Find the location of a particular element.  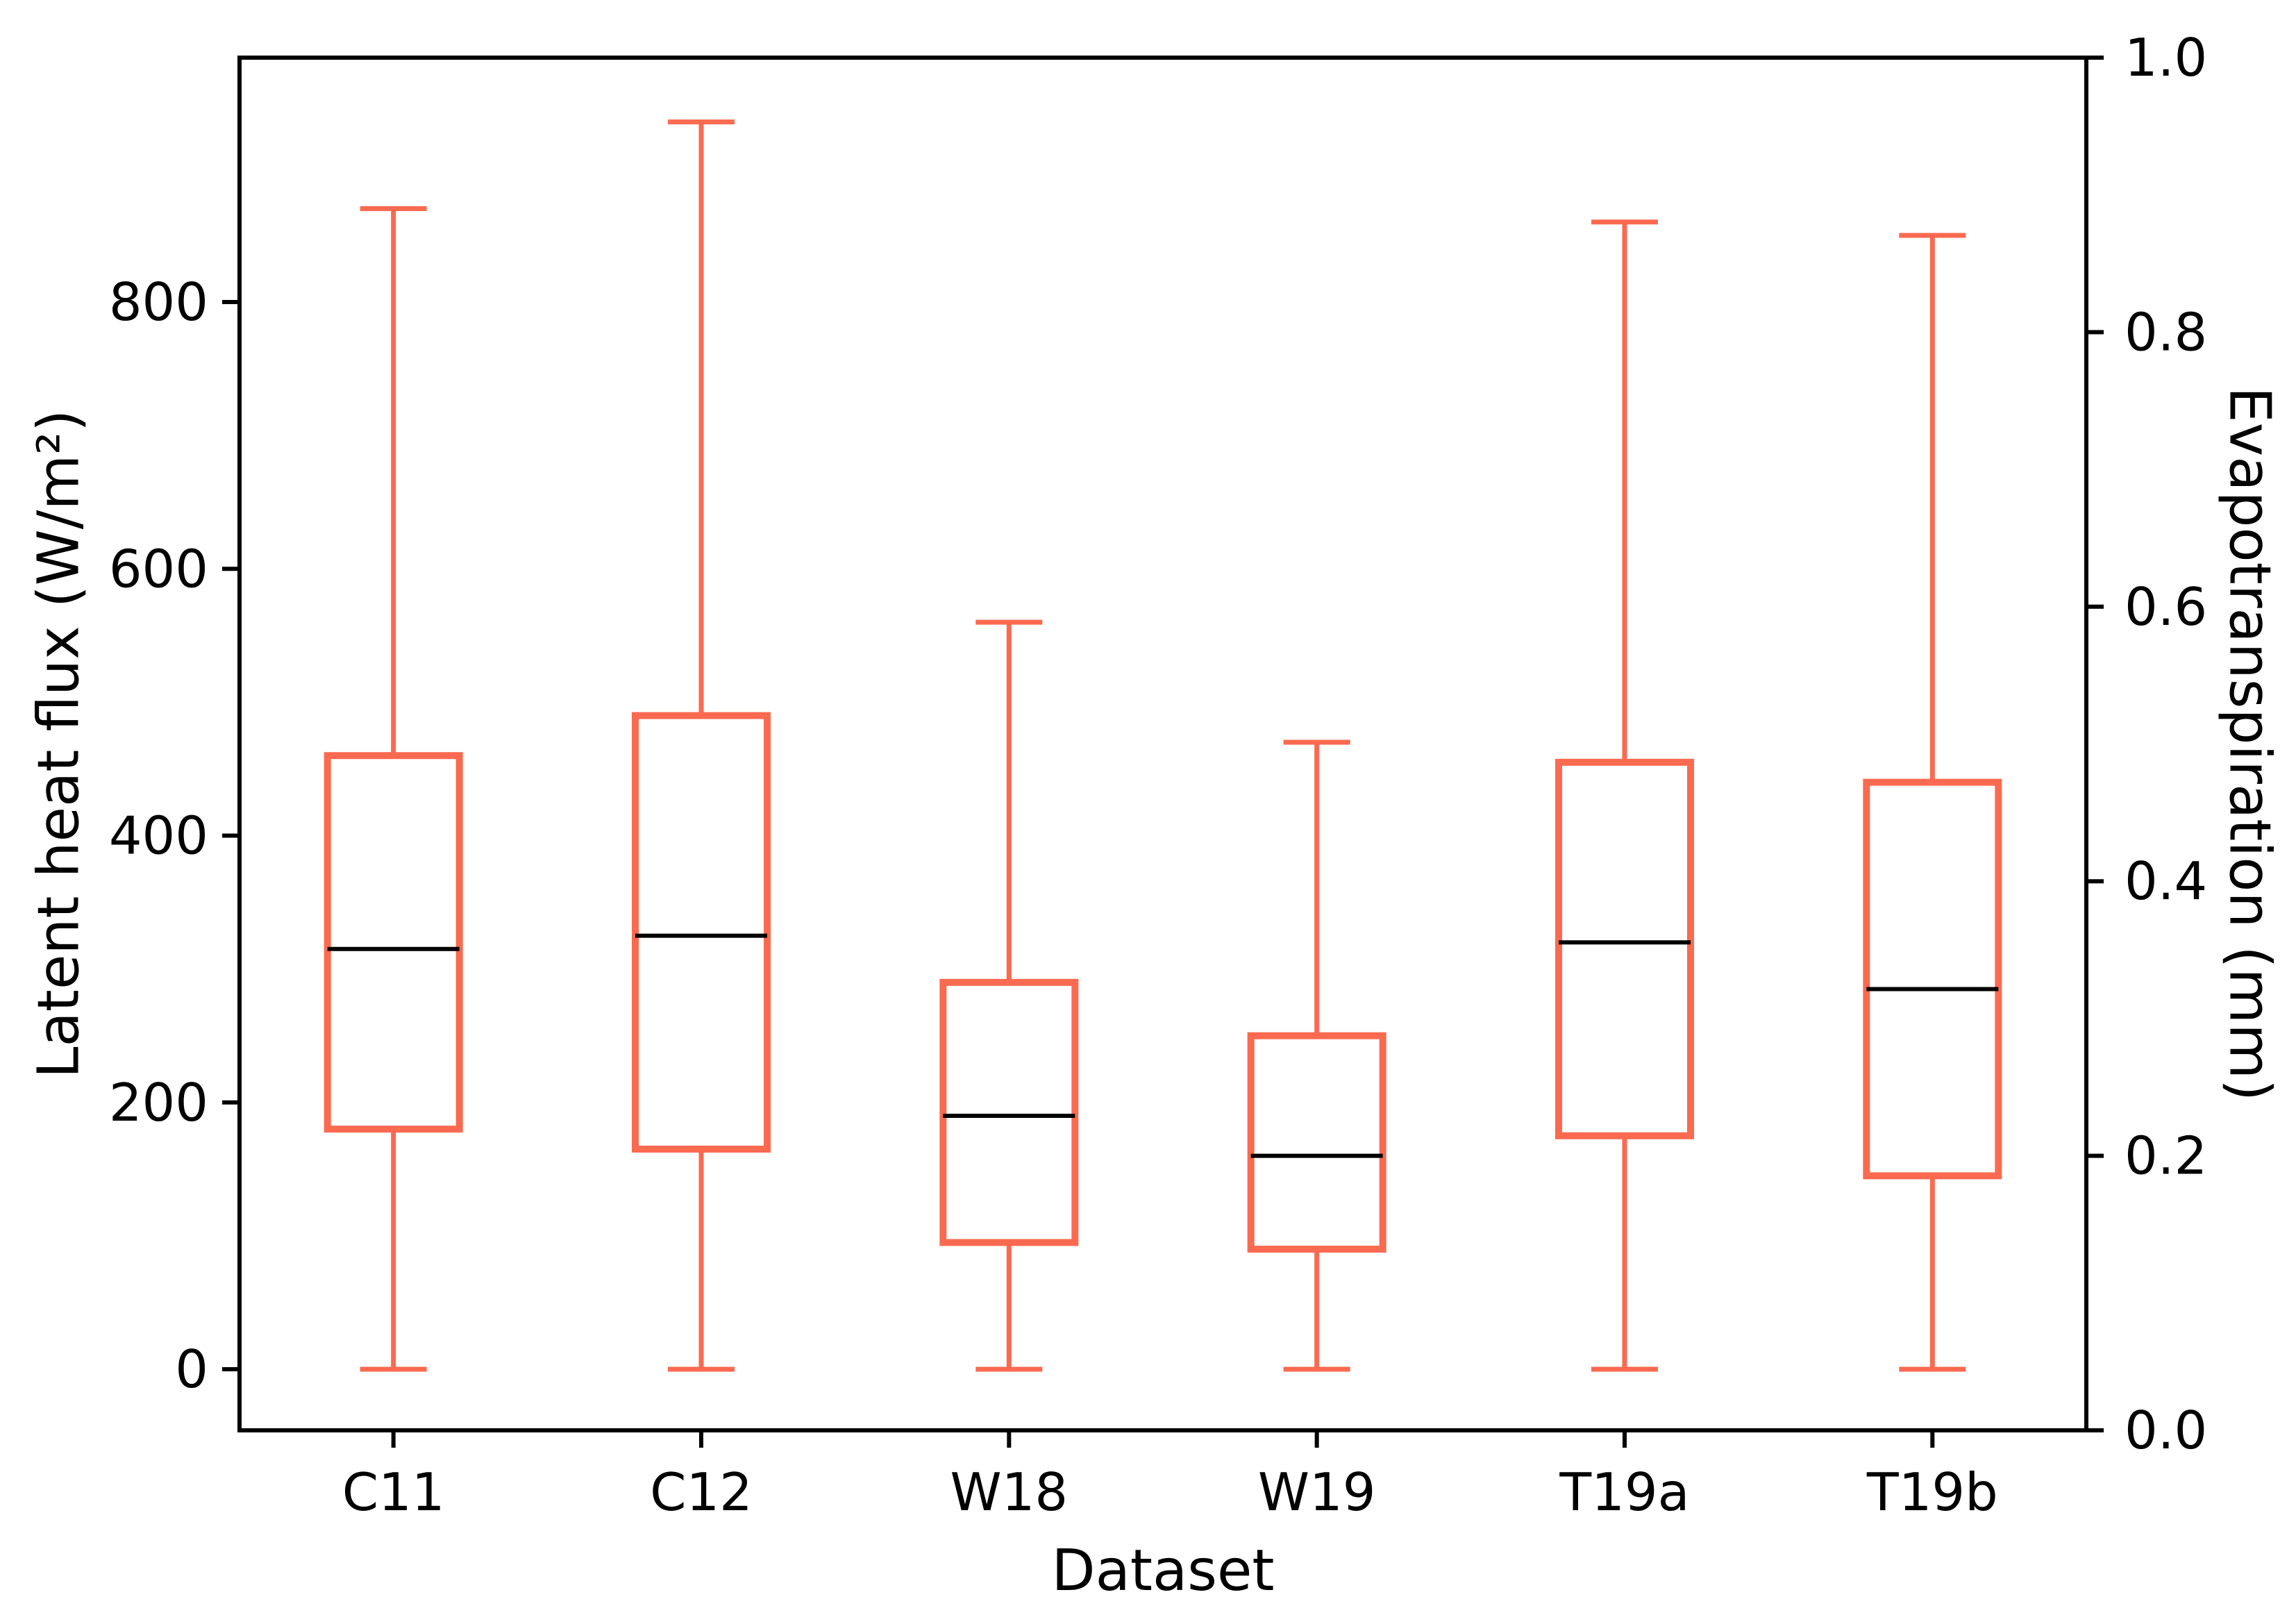

x-axis-tick-label-C12: C12 is located at coordinates (701, 1492).